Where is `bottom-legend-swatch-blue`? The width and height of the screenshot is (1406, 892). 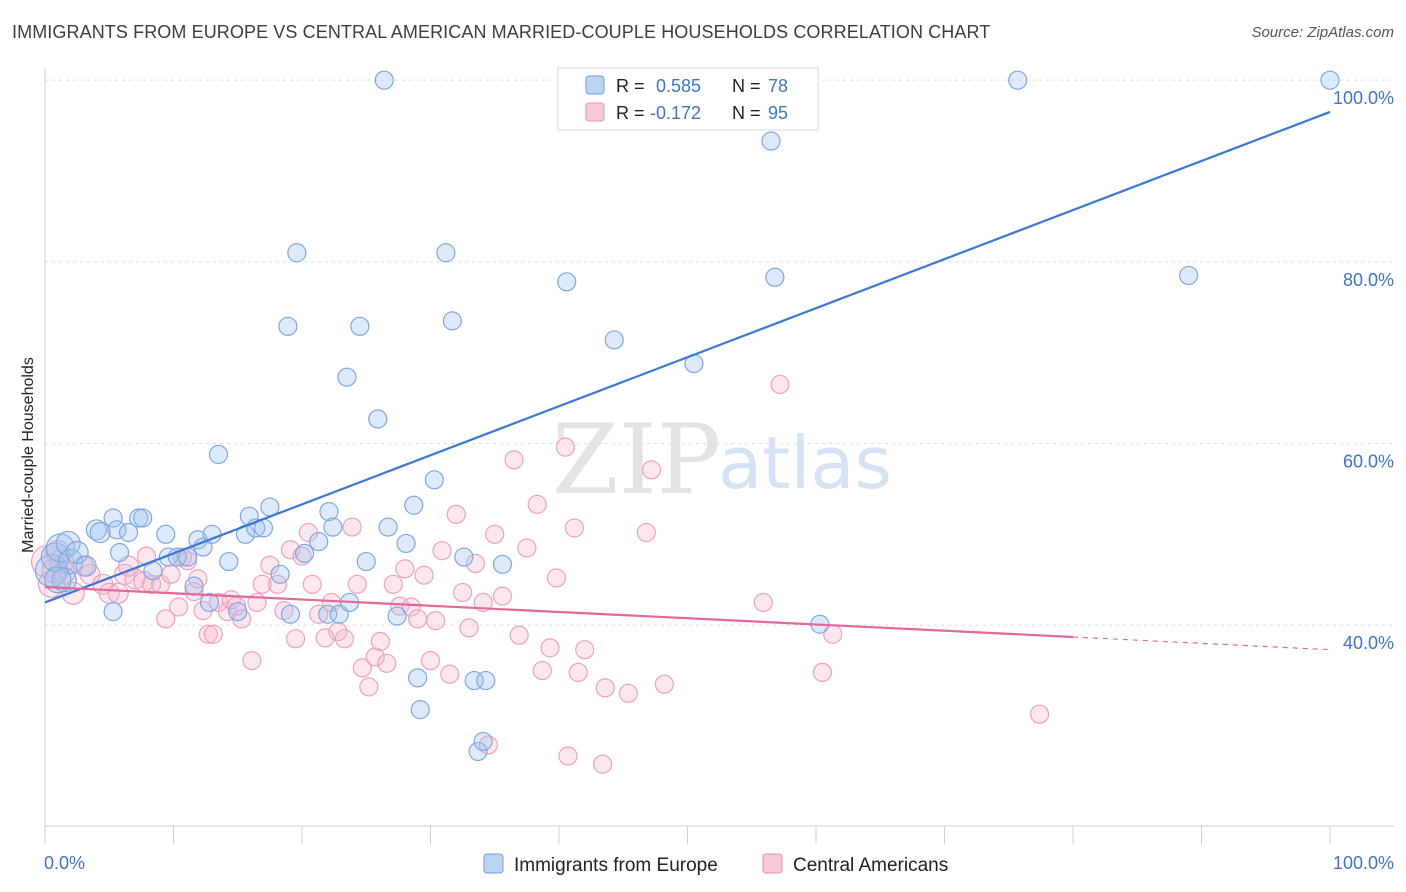 bottom-legend-swatch-blue is located at coordinates (493, 863).